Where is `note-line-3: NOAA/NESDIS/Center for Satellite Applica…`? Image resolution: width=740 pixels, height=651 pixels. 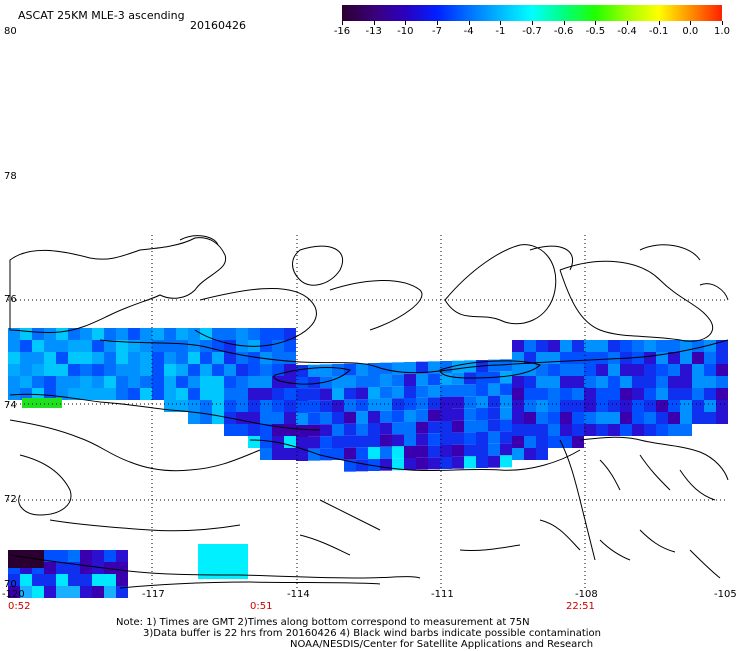
note-line-3: NOAA/NESDIS/Center for Satellite Applica… is located at coordinates (442, 644).